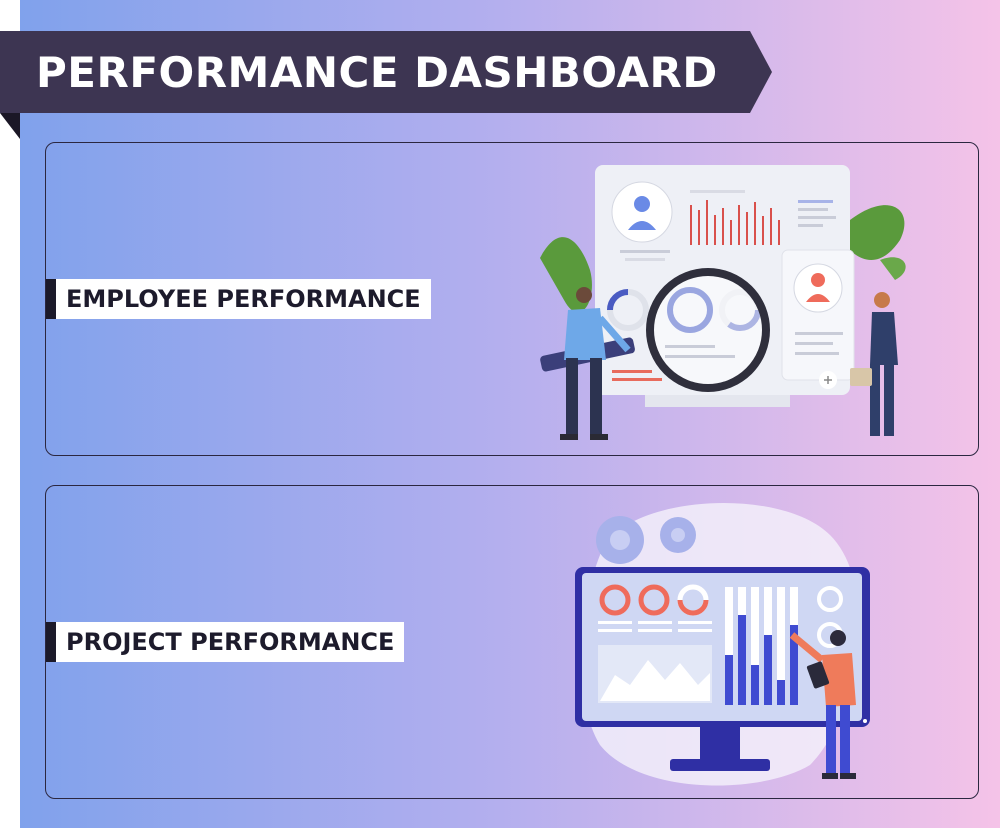 This screenshot has height=828, width=1000. Describe the element at coordinates (230, 642) in the screenshot. I see `project-performance-label-text: PROJECT PERFORMANCE` at that location.